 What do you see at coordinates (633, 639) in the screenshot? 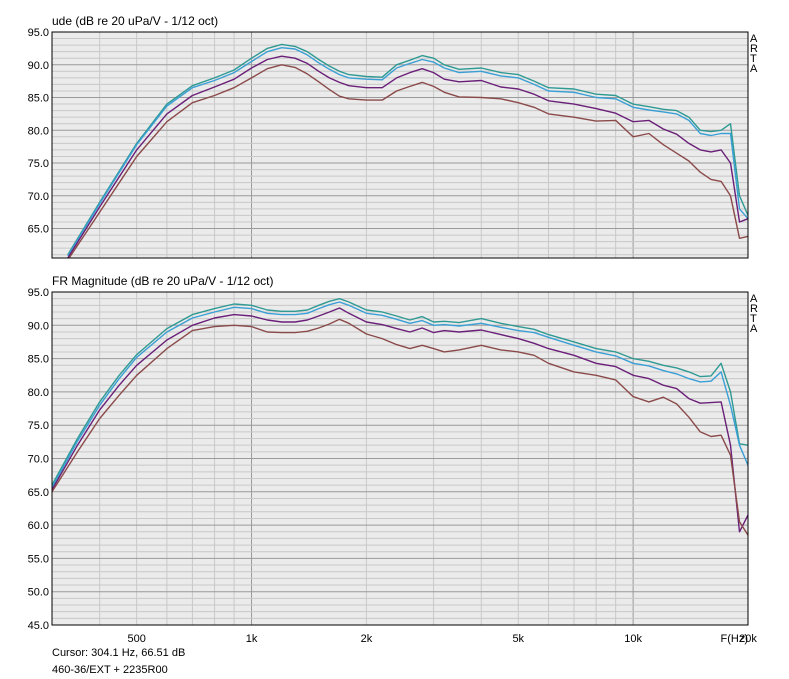
I see `x-tick-label: 10k` at bounding box center [633, 639].